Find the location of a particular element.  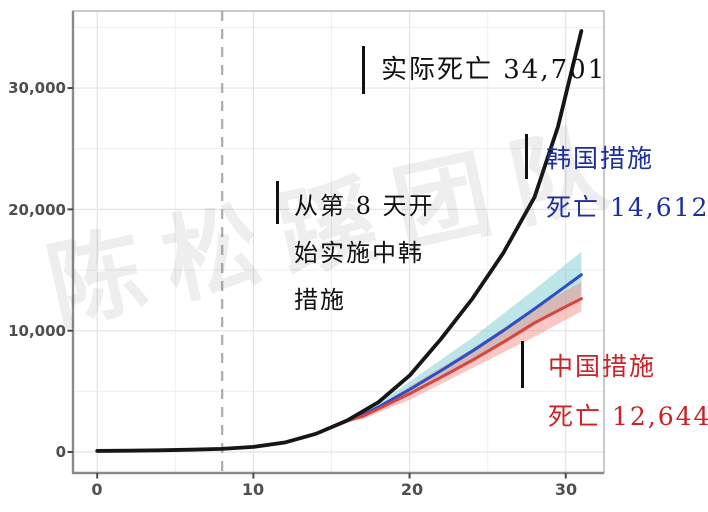

intervention-note-line-3: 措施 is located at coordinates (320, 300).